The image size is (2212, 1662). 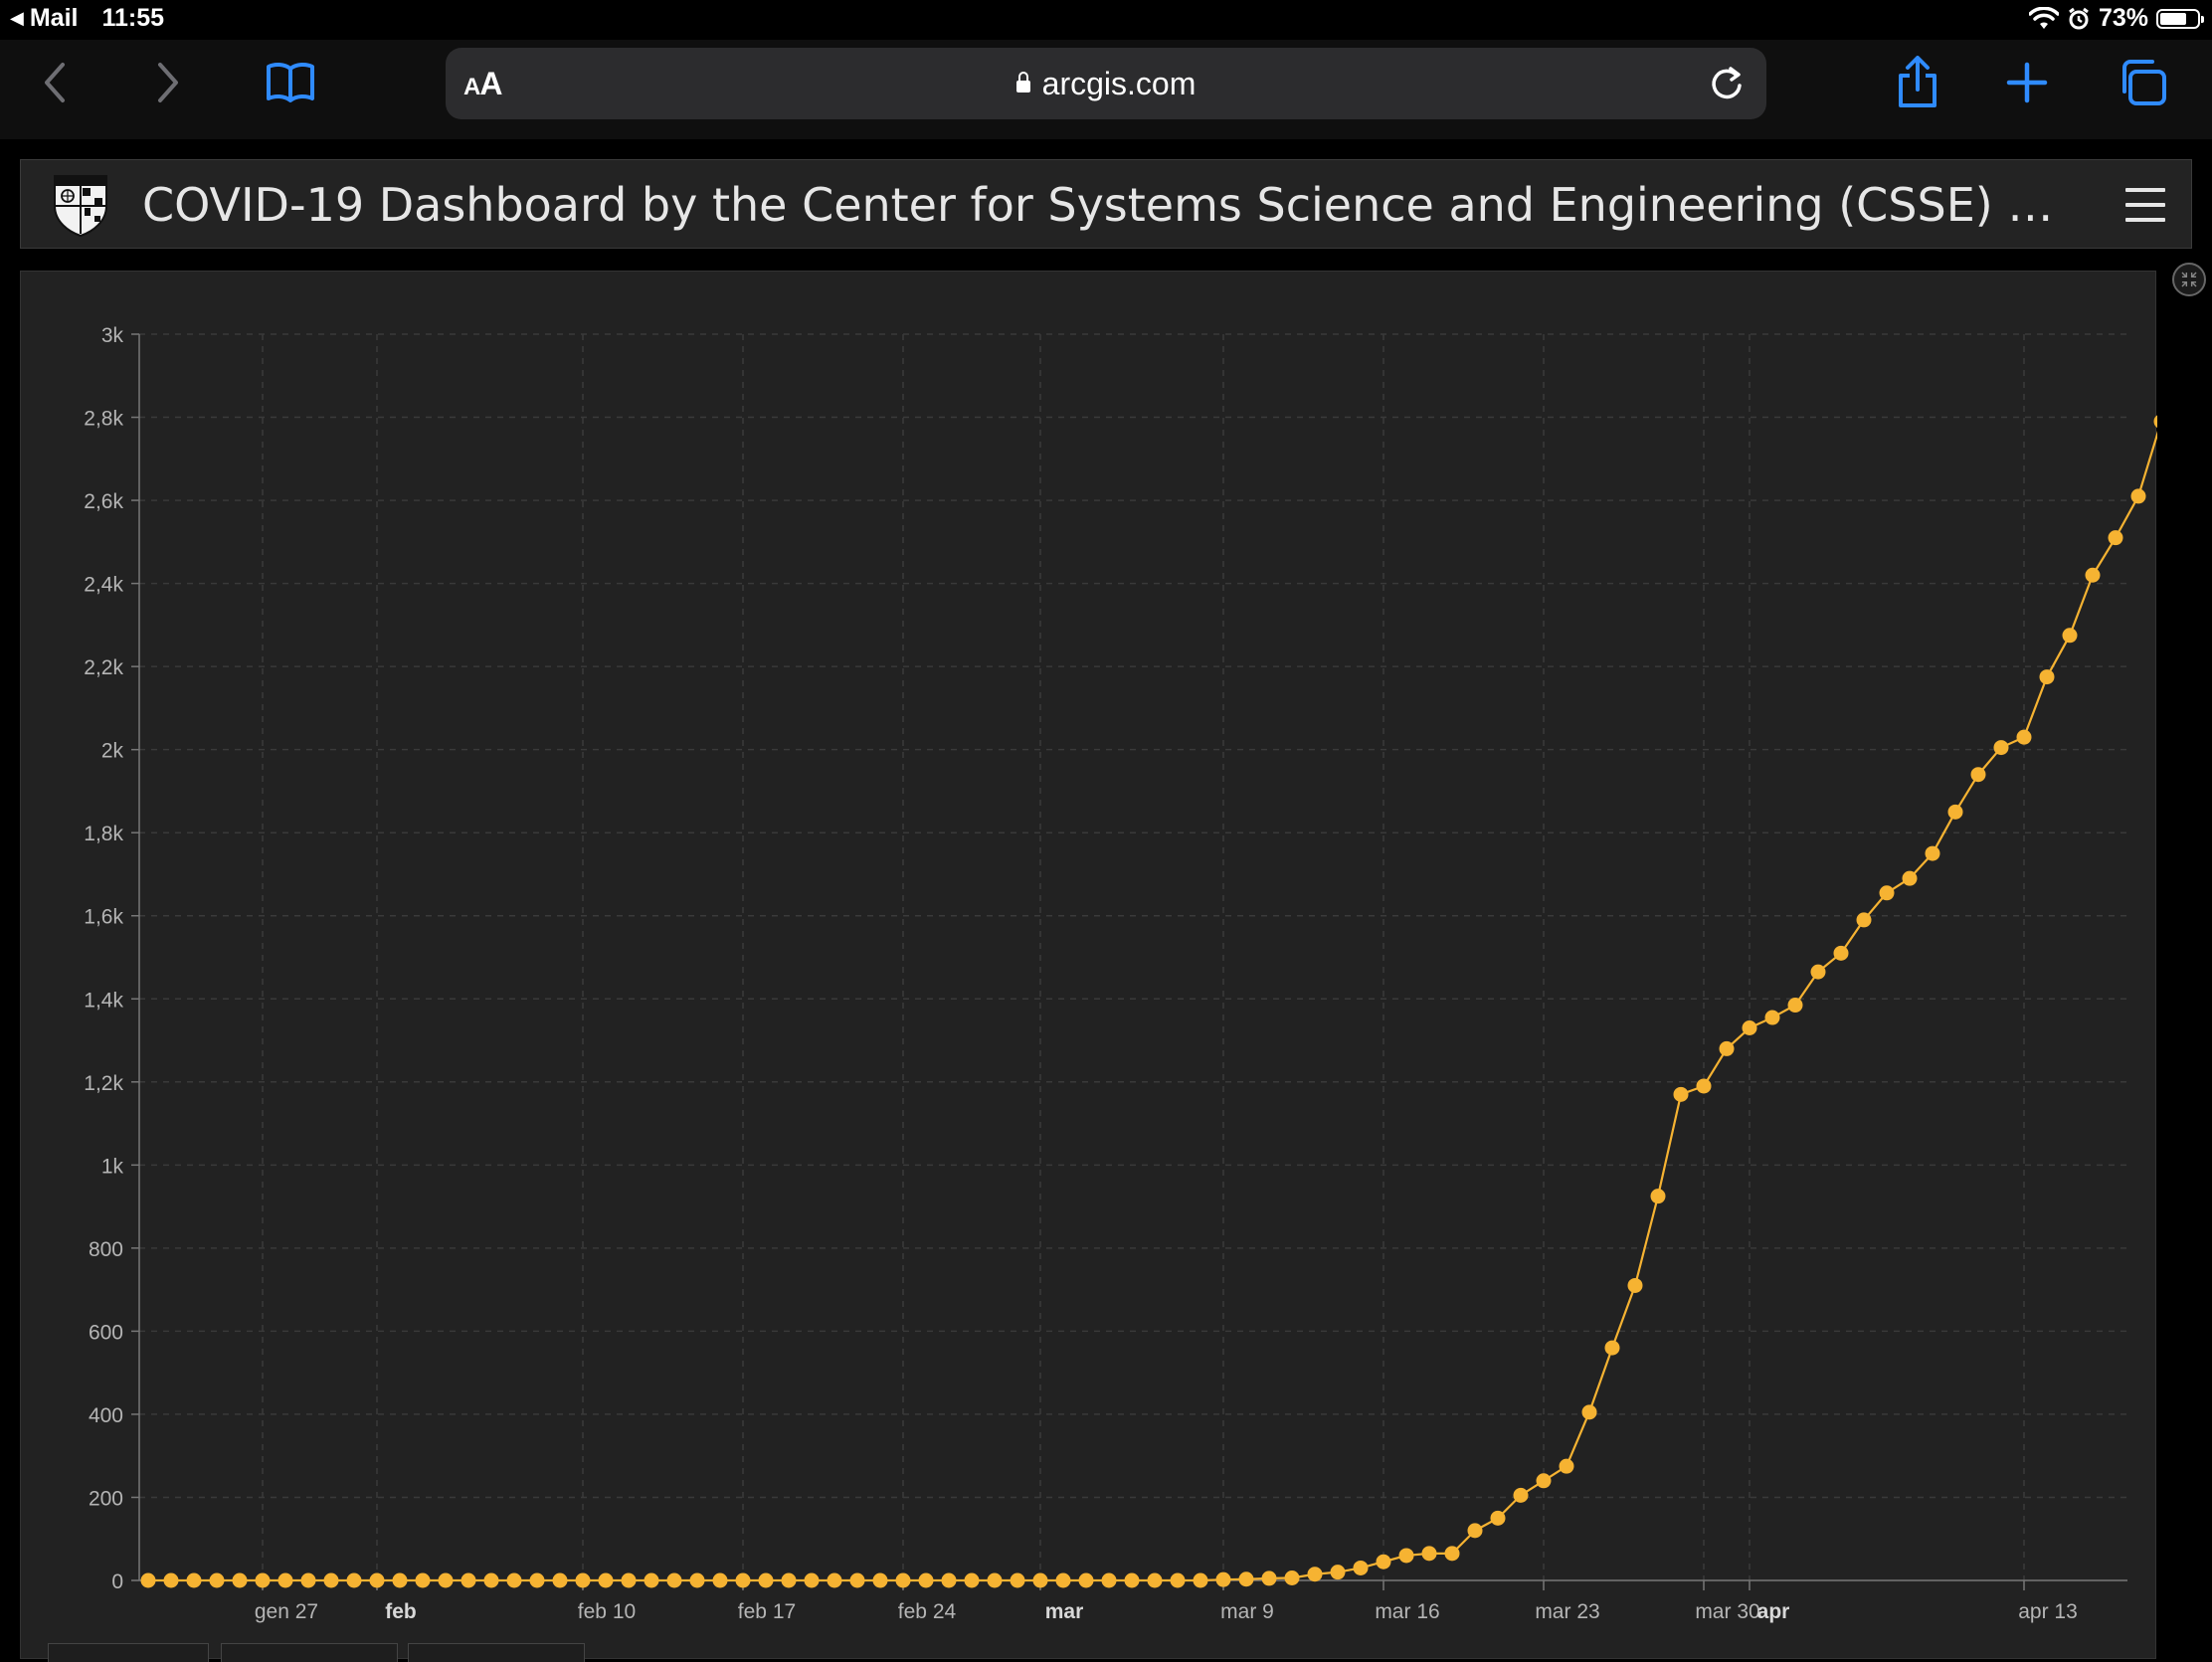 What do you see at coordinates (1247, 1612) in the screenshot?
I see `x-tick-label: mar 9` at bounding box center [1247, 1612].